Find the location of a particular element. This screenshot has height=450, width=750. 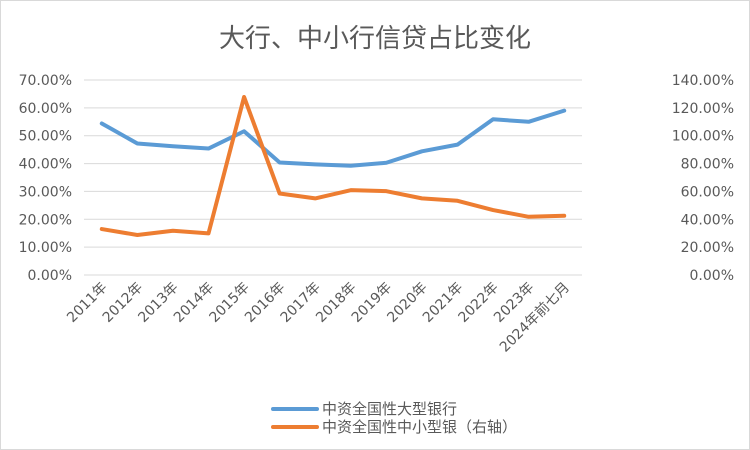

y-right-tick-label: 20.00% is located at coordinates (707, 248).